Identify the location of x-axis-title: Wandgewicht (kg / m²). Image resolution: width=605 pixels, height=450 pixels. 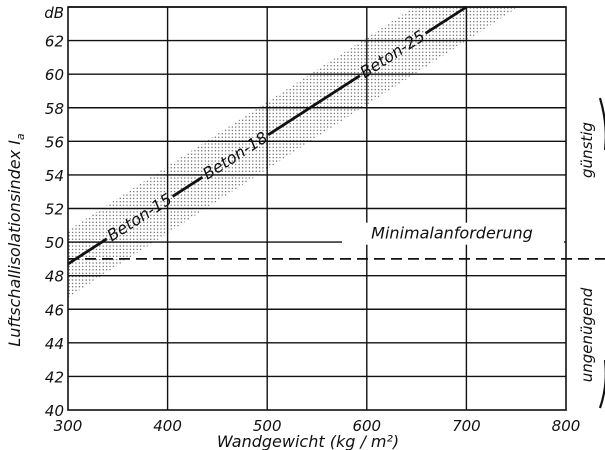
(308, 441).